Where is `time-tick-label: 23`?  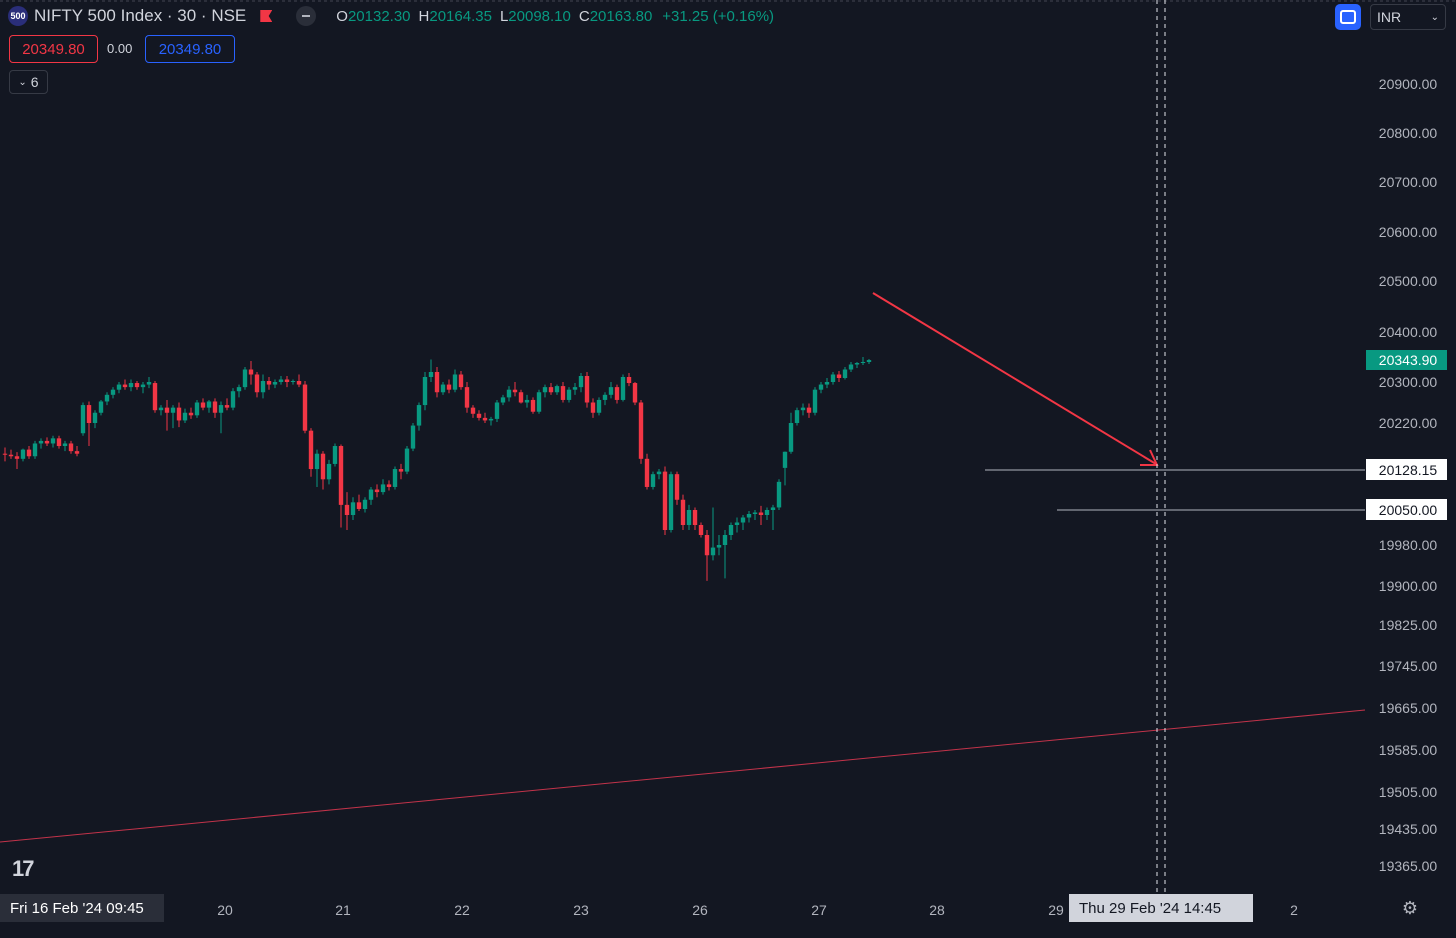
time-tick-label: 23 is located at coordinates (581, 910).